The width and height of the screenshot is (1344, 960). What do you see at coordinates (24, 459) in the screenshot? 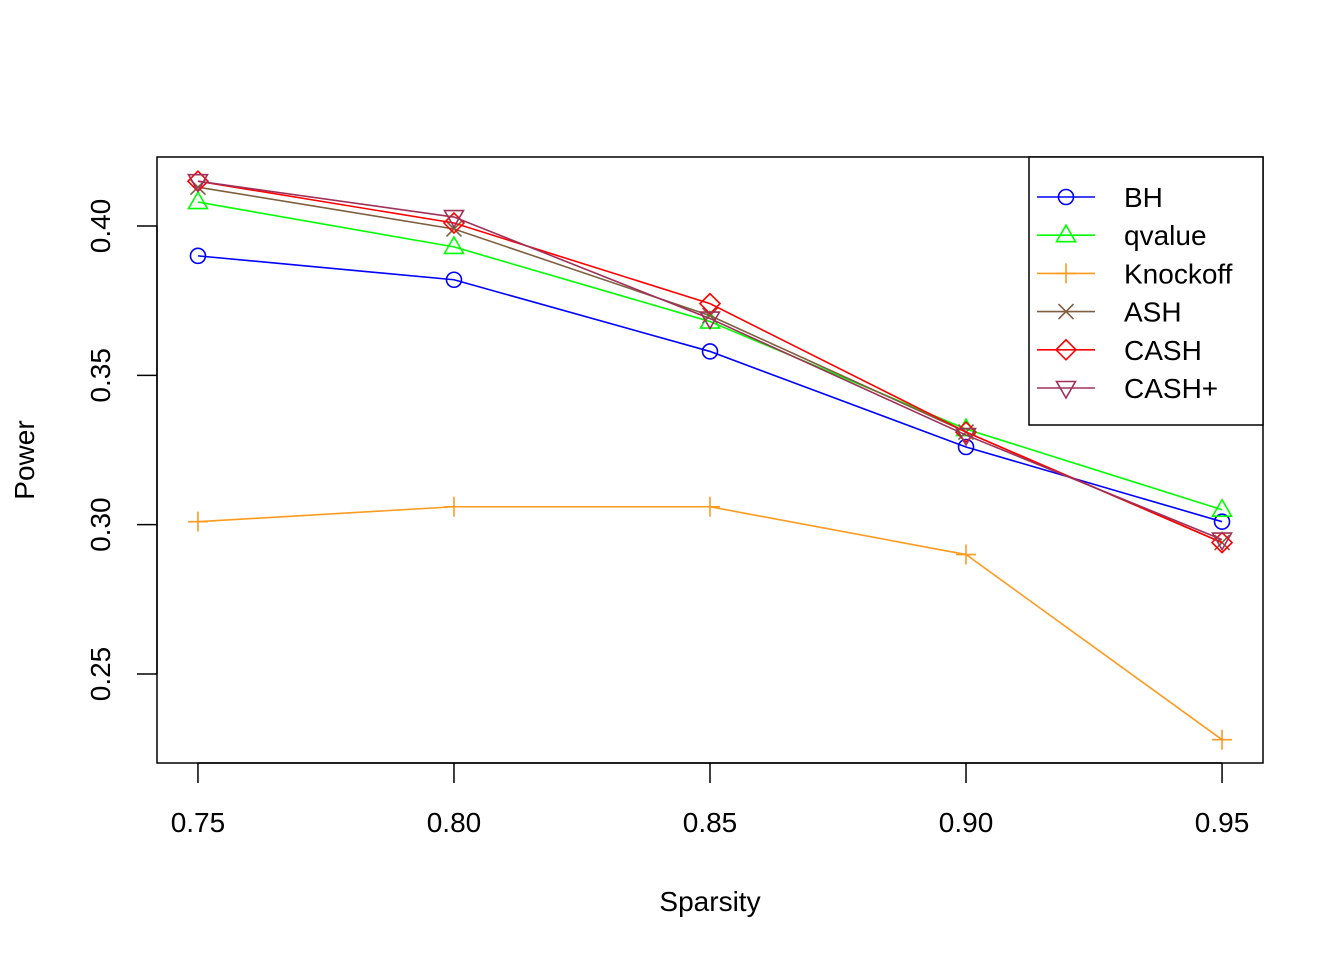
I see `y-axis-label: Power` at bounding box center [24, 459].